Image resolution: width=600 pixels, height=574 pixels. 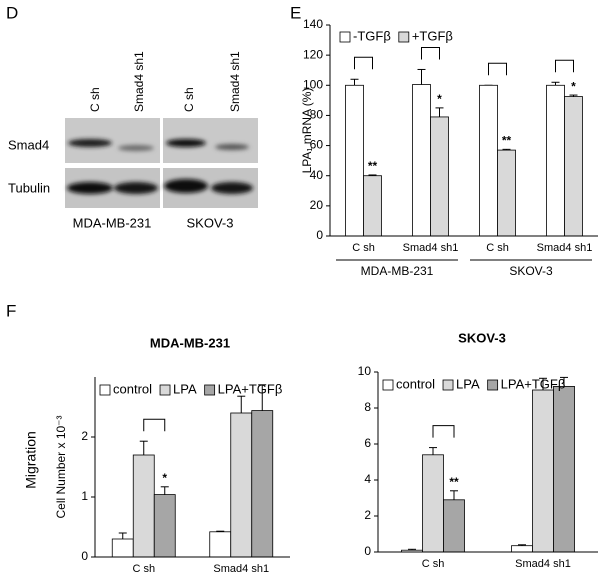 I want to click on row-label: Smad4, so click(x=28, y=144).